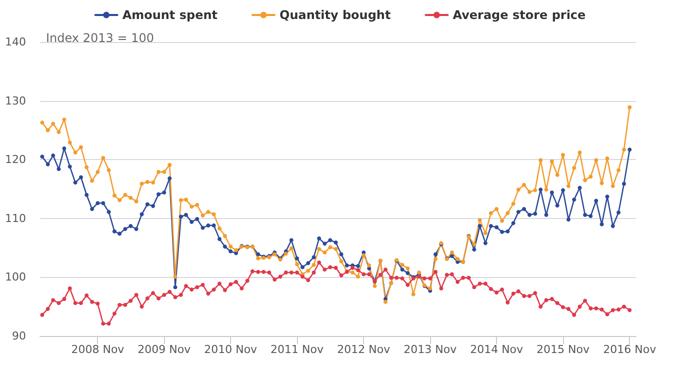  What do you see at coordinates (15, 159) in the screenshot?
I see `y-tick-label: 120` at bounding box center [15, 159].